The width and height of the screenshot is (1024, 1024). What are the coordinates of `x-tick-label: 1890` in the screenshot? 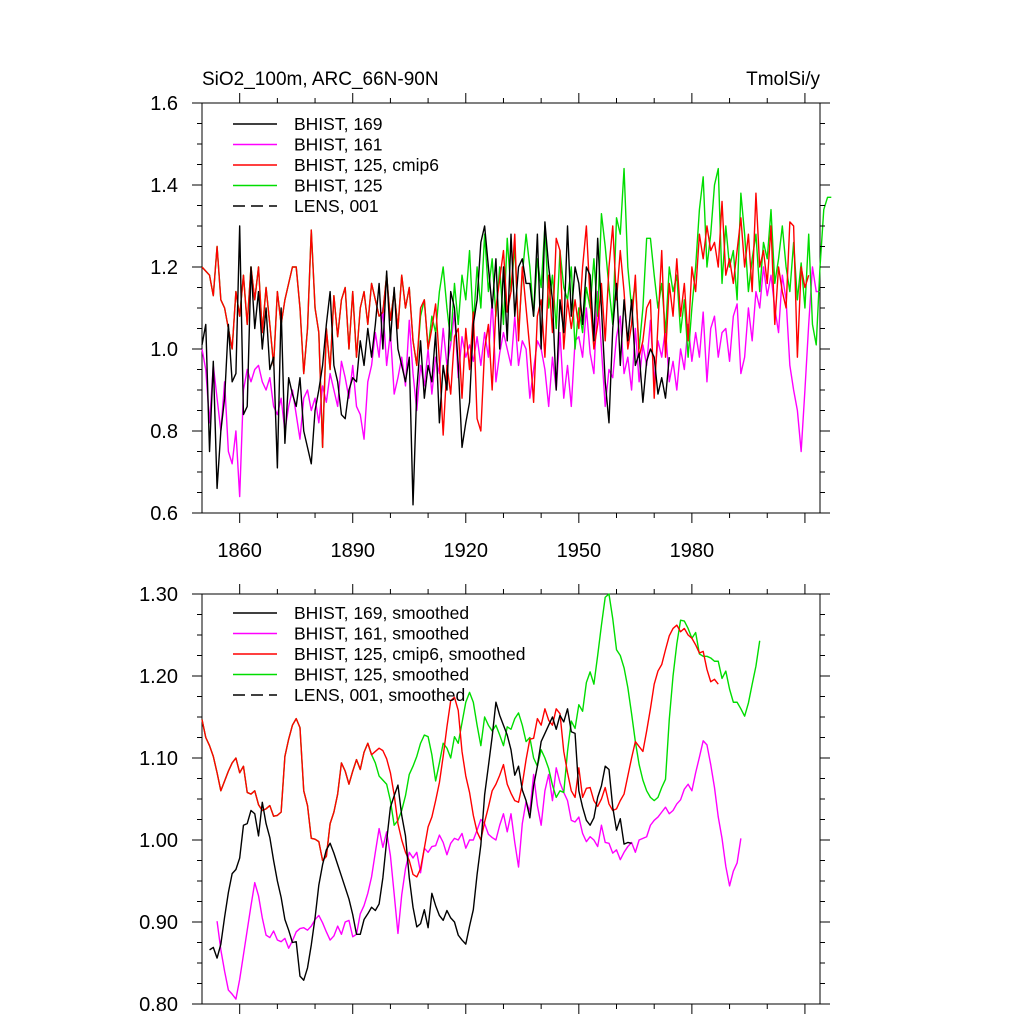 It's located at (352, 551).